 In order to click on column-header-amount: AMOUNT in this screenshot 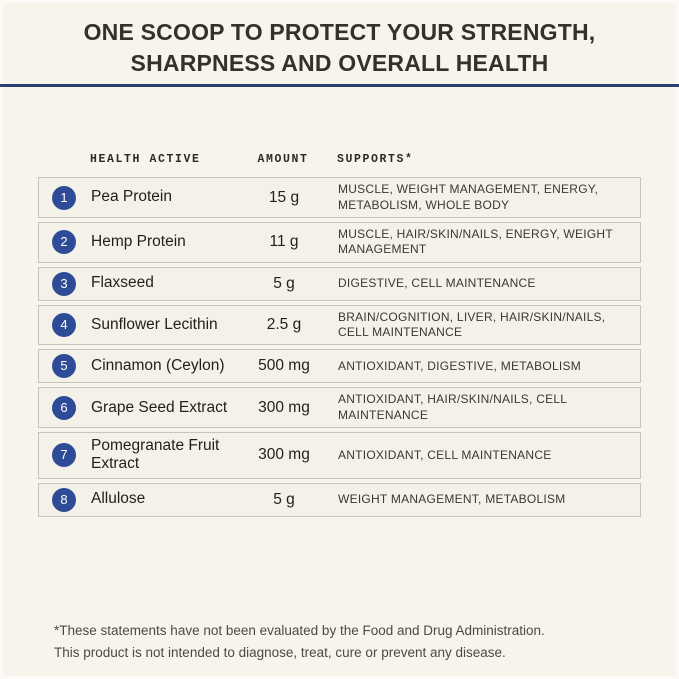, I will do `click(283, 160)`.